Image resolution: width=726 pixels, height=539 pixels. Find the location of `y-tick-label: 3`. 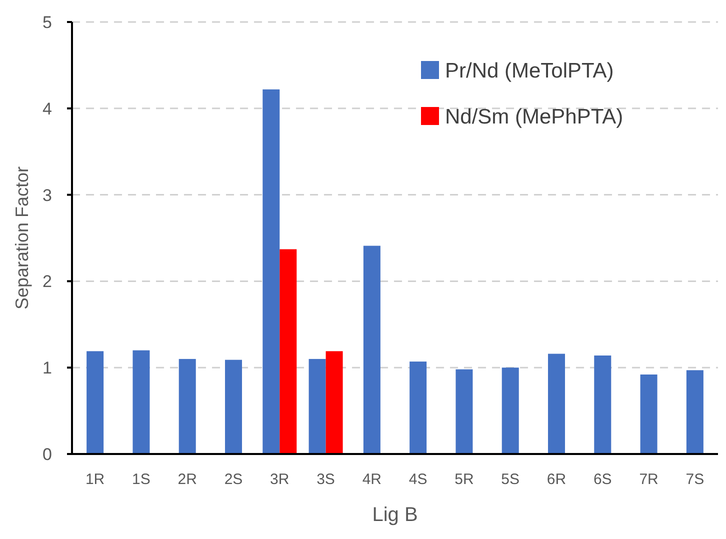

y-tick-label: 3 is located at coordinates (47, 195).